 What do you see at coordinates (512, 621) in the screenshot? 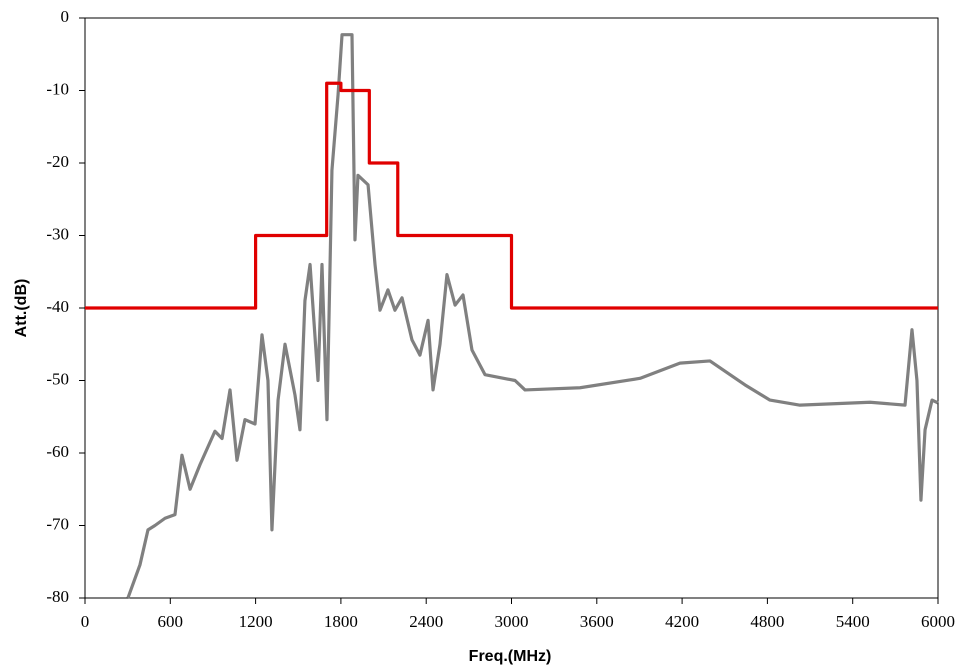
I see `x-tick-label: 3000` at bounding box center [512, 621].